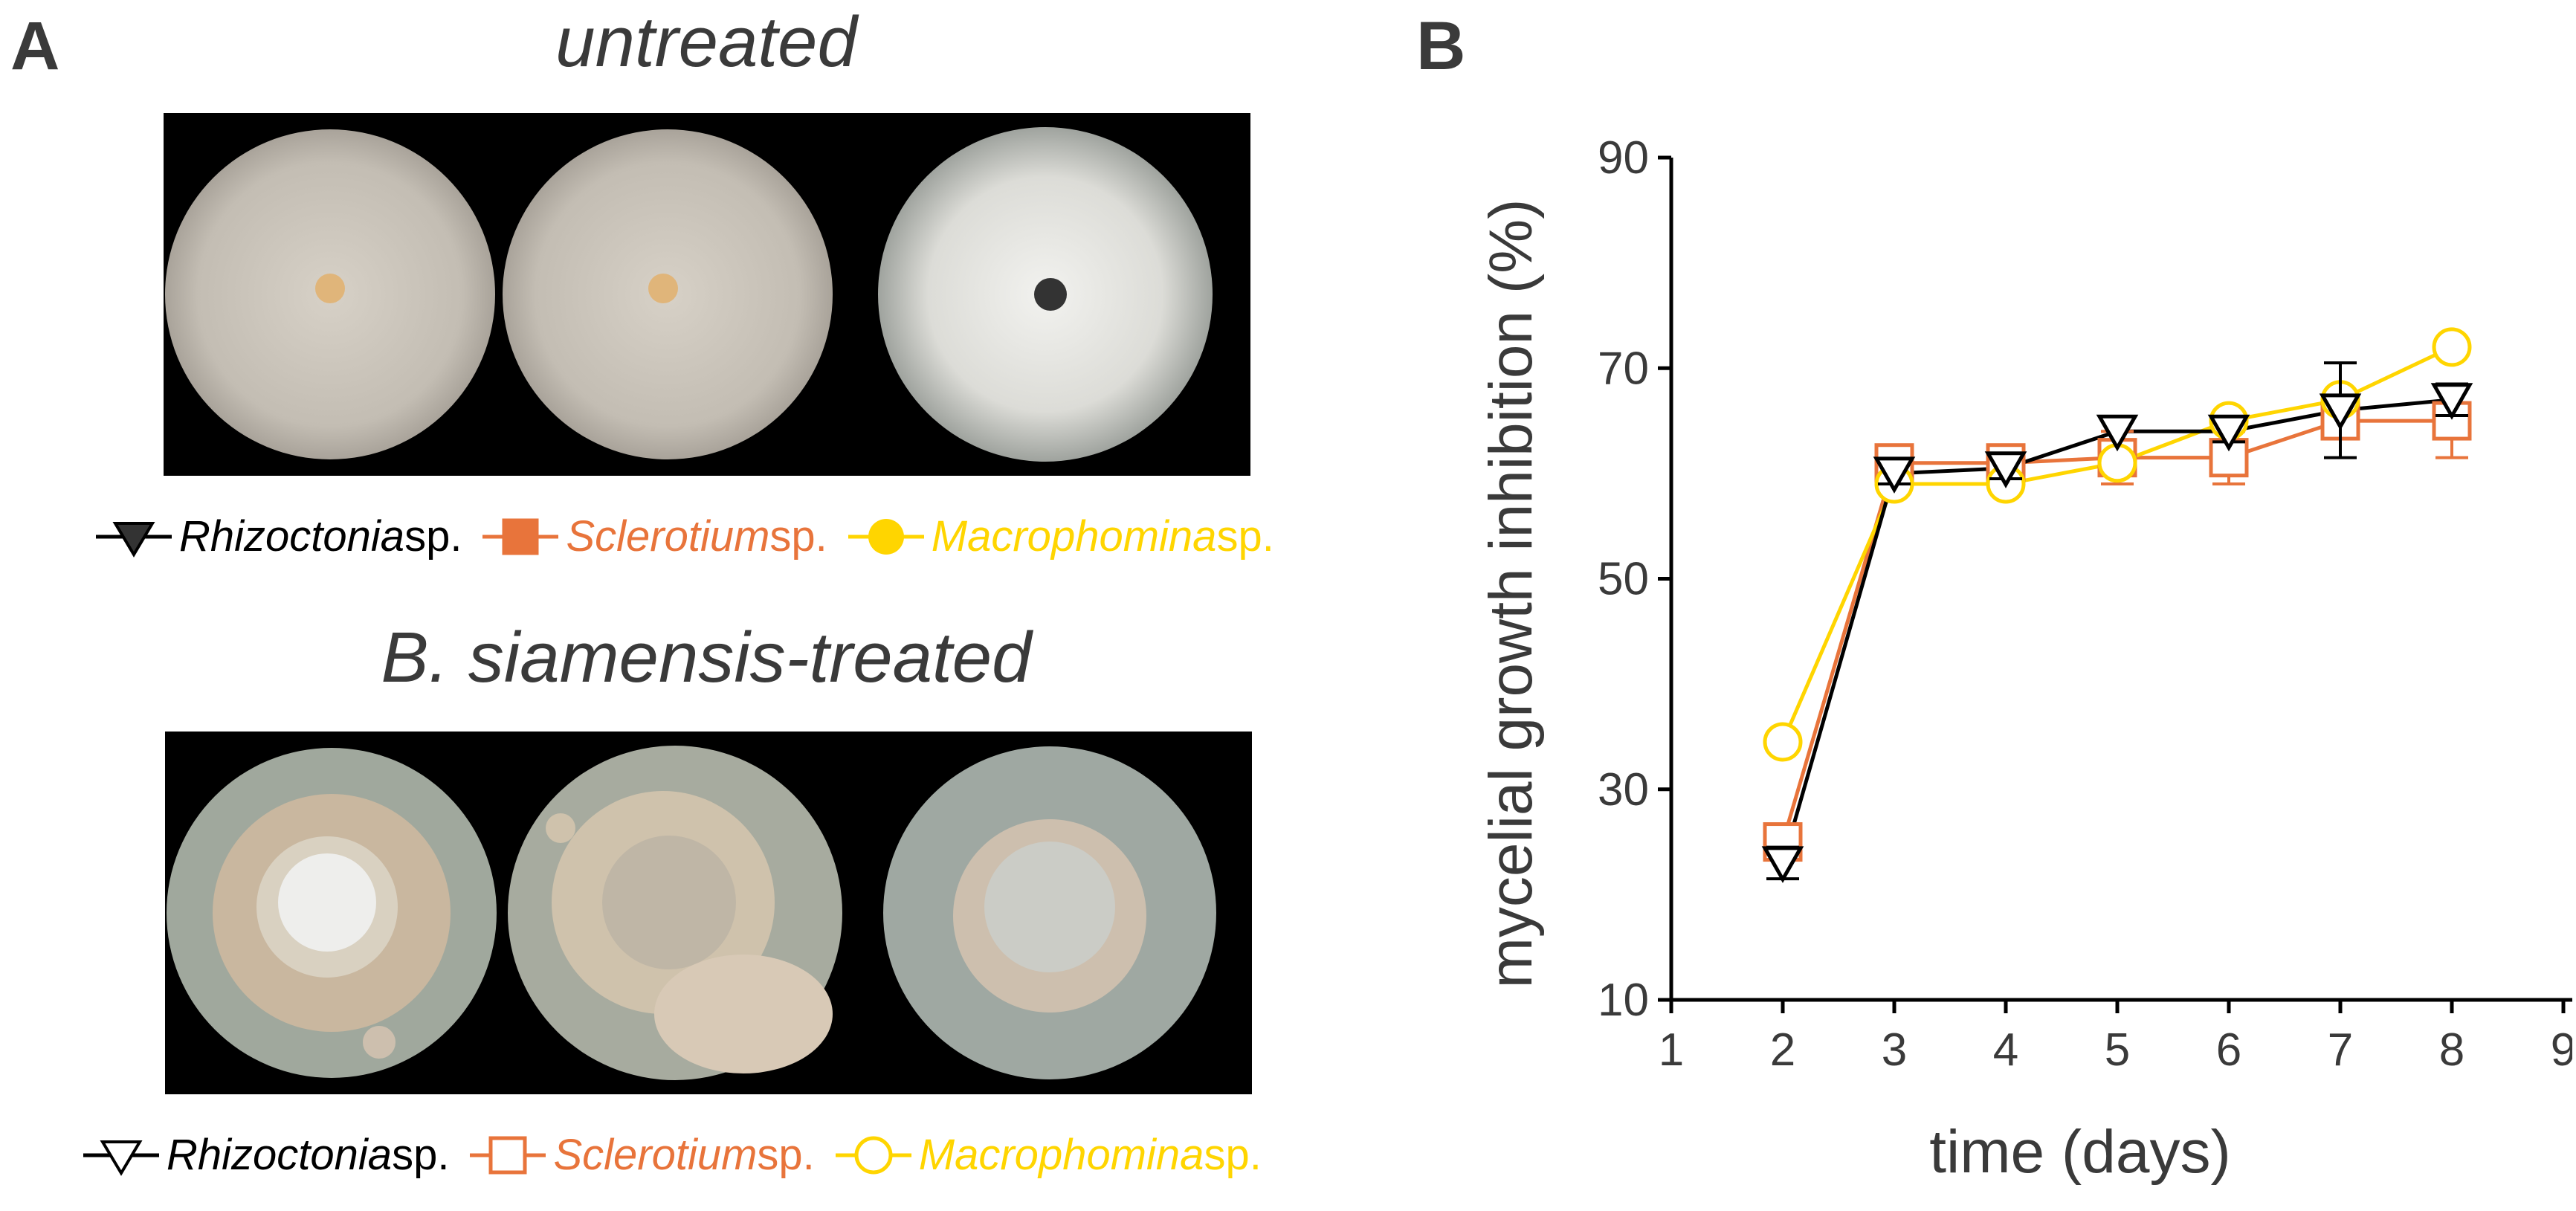  What do you see at coordinates (1623, 790) in the screenshot?
I see `y-tick-label: 30` at bounding box center [1623, 790].